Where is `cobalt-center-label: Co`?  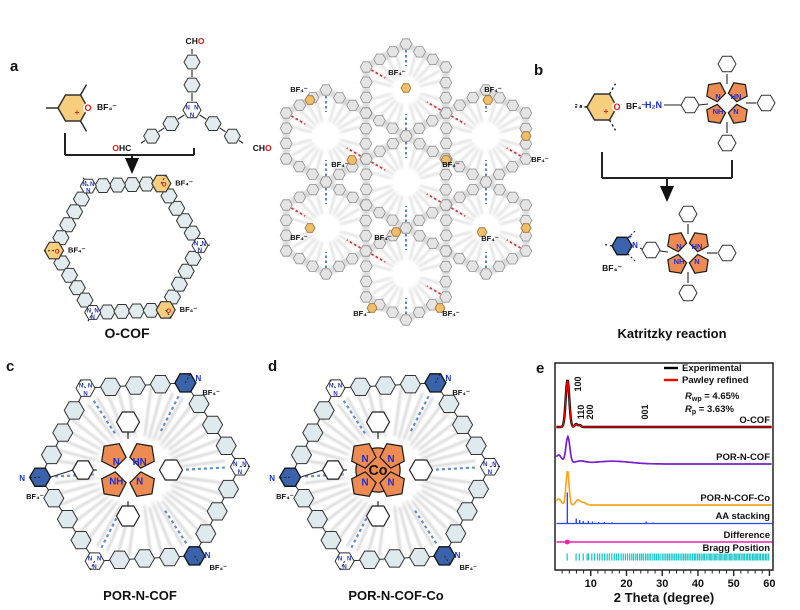
cobalt-center-label: Co is located at coordinates (377, 471).